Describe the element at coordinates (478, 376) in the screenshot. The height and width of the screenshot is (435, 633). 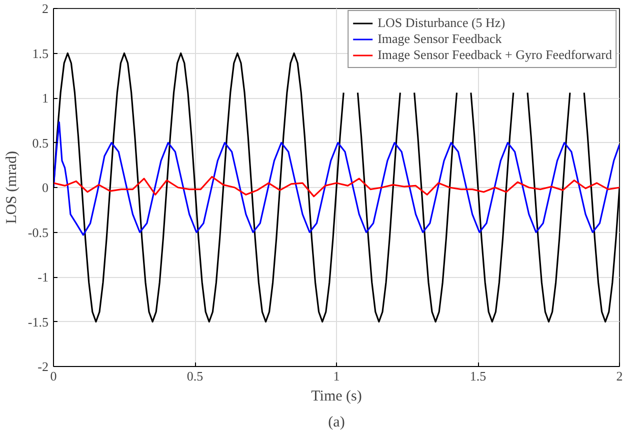
I see `x-tick-label: 1.5` at that location.